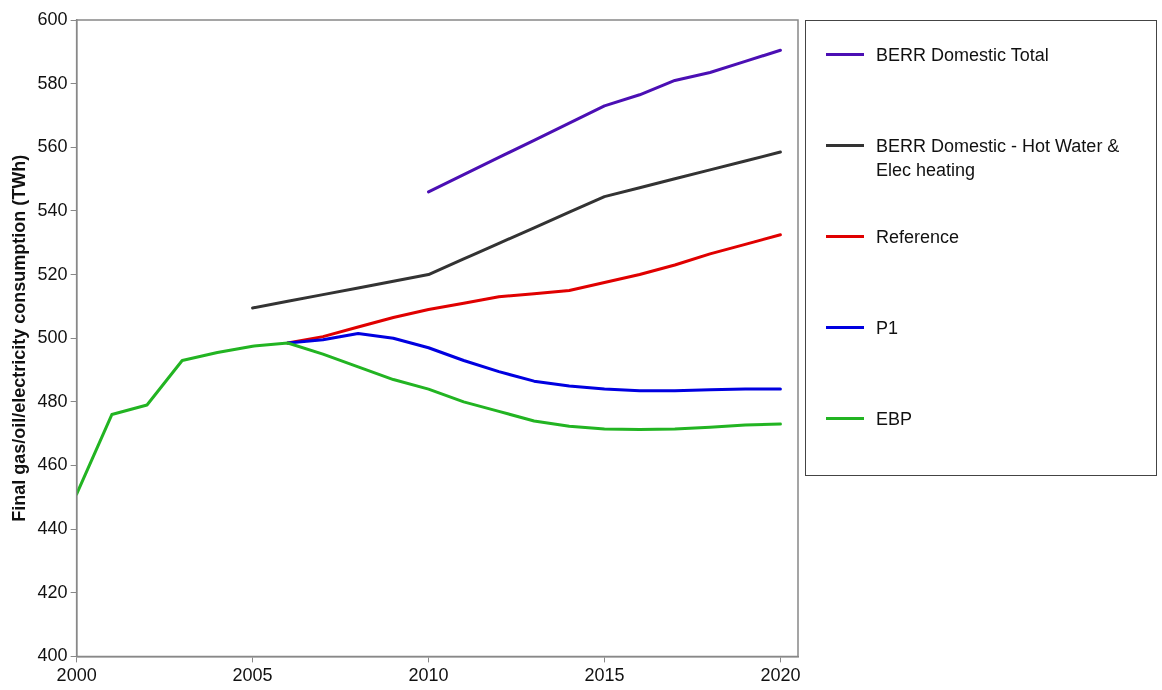 The width and height of the screenshot is (1162, 690). What do you see at coordinates (998, 158) in the screenshot?
I see `legend-label: BERR Domestic - Hot Water & Elec heating` at bounding box center [998, 158].